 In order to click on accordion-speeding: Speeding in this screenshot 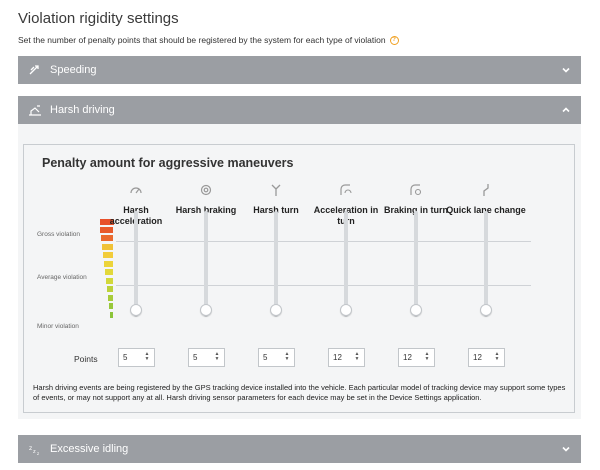, I will do `click(299, 70)`.